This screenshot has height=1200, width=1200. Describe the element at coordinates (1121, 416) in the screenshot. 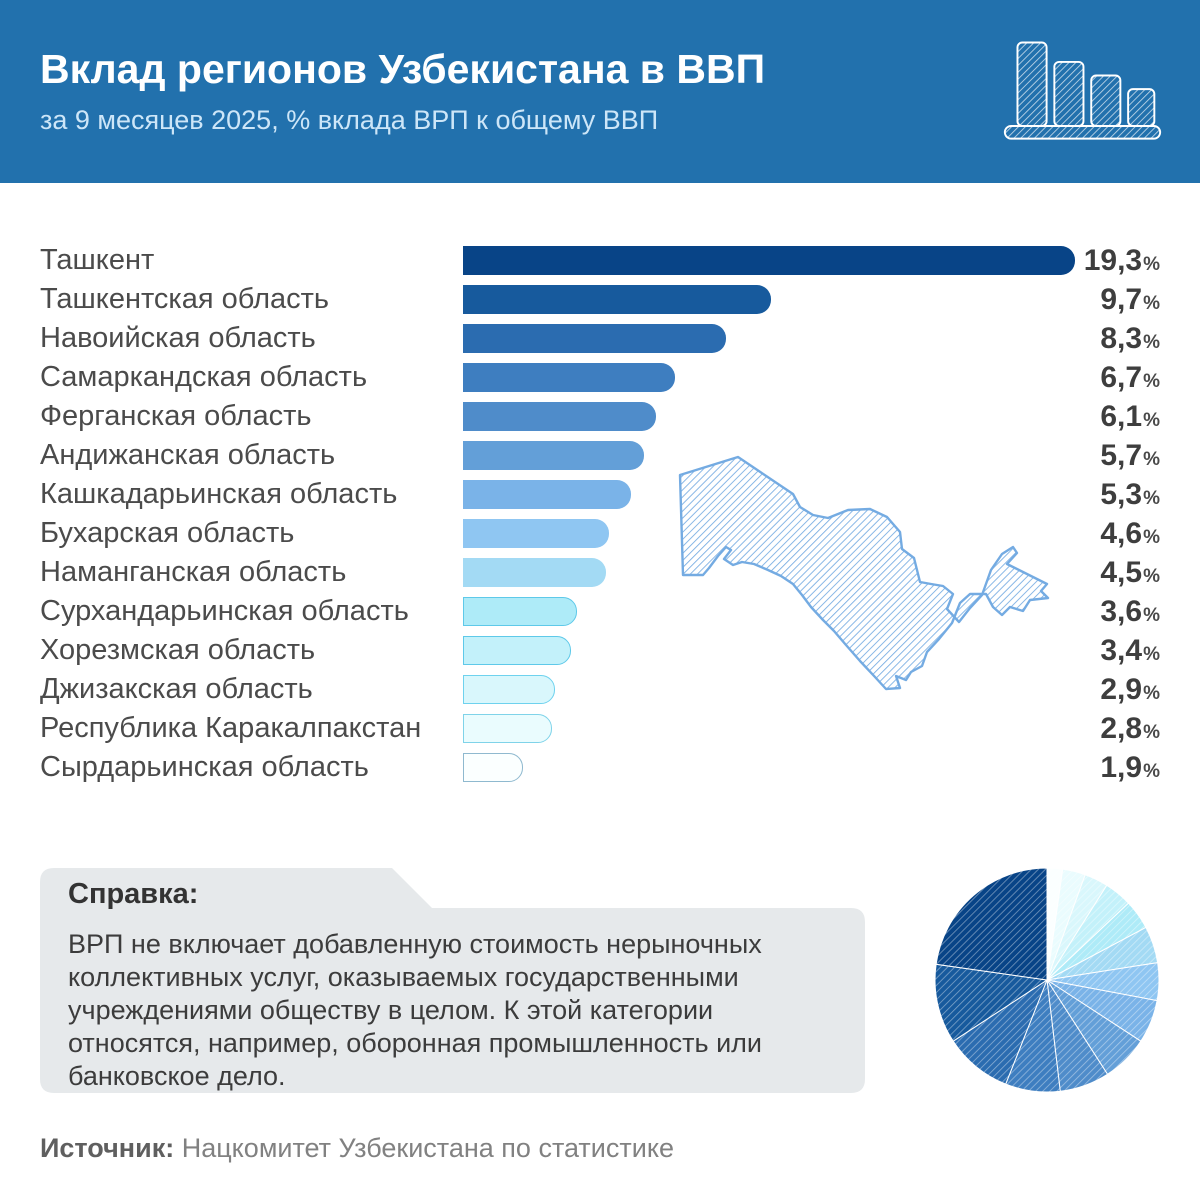

I see `bar-value-number: 6,1` at that location.